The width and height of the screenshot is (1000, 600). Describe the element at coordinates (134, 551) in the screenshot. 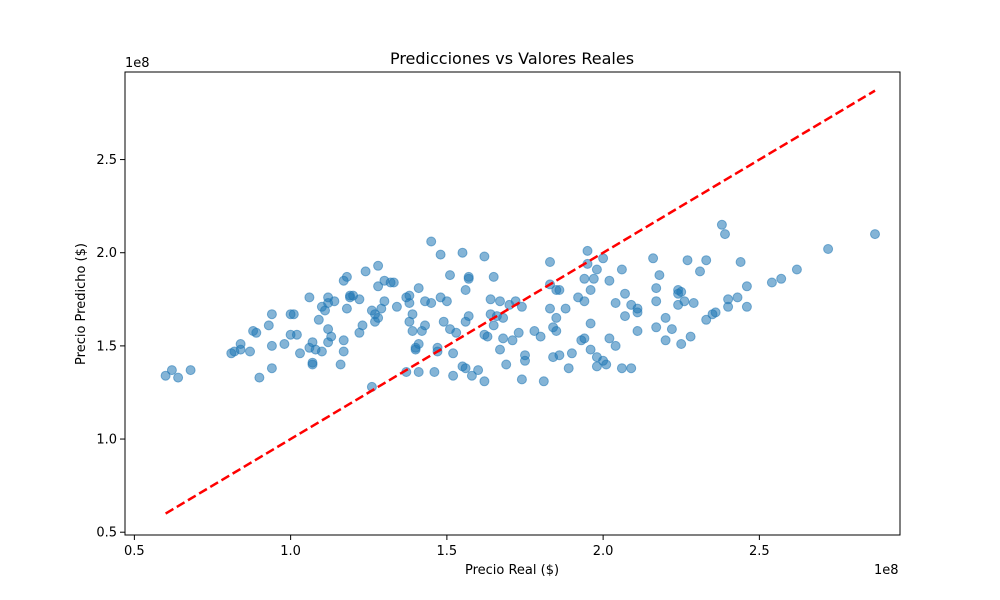

I see `x-tick-label: 0.5` at that location.